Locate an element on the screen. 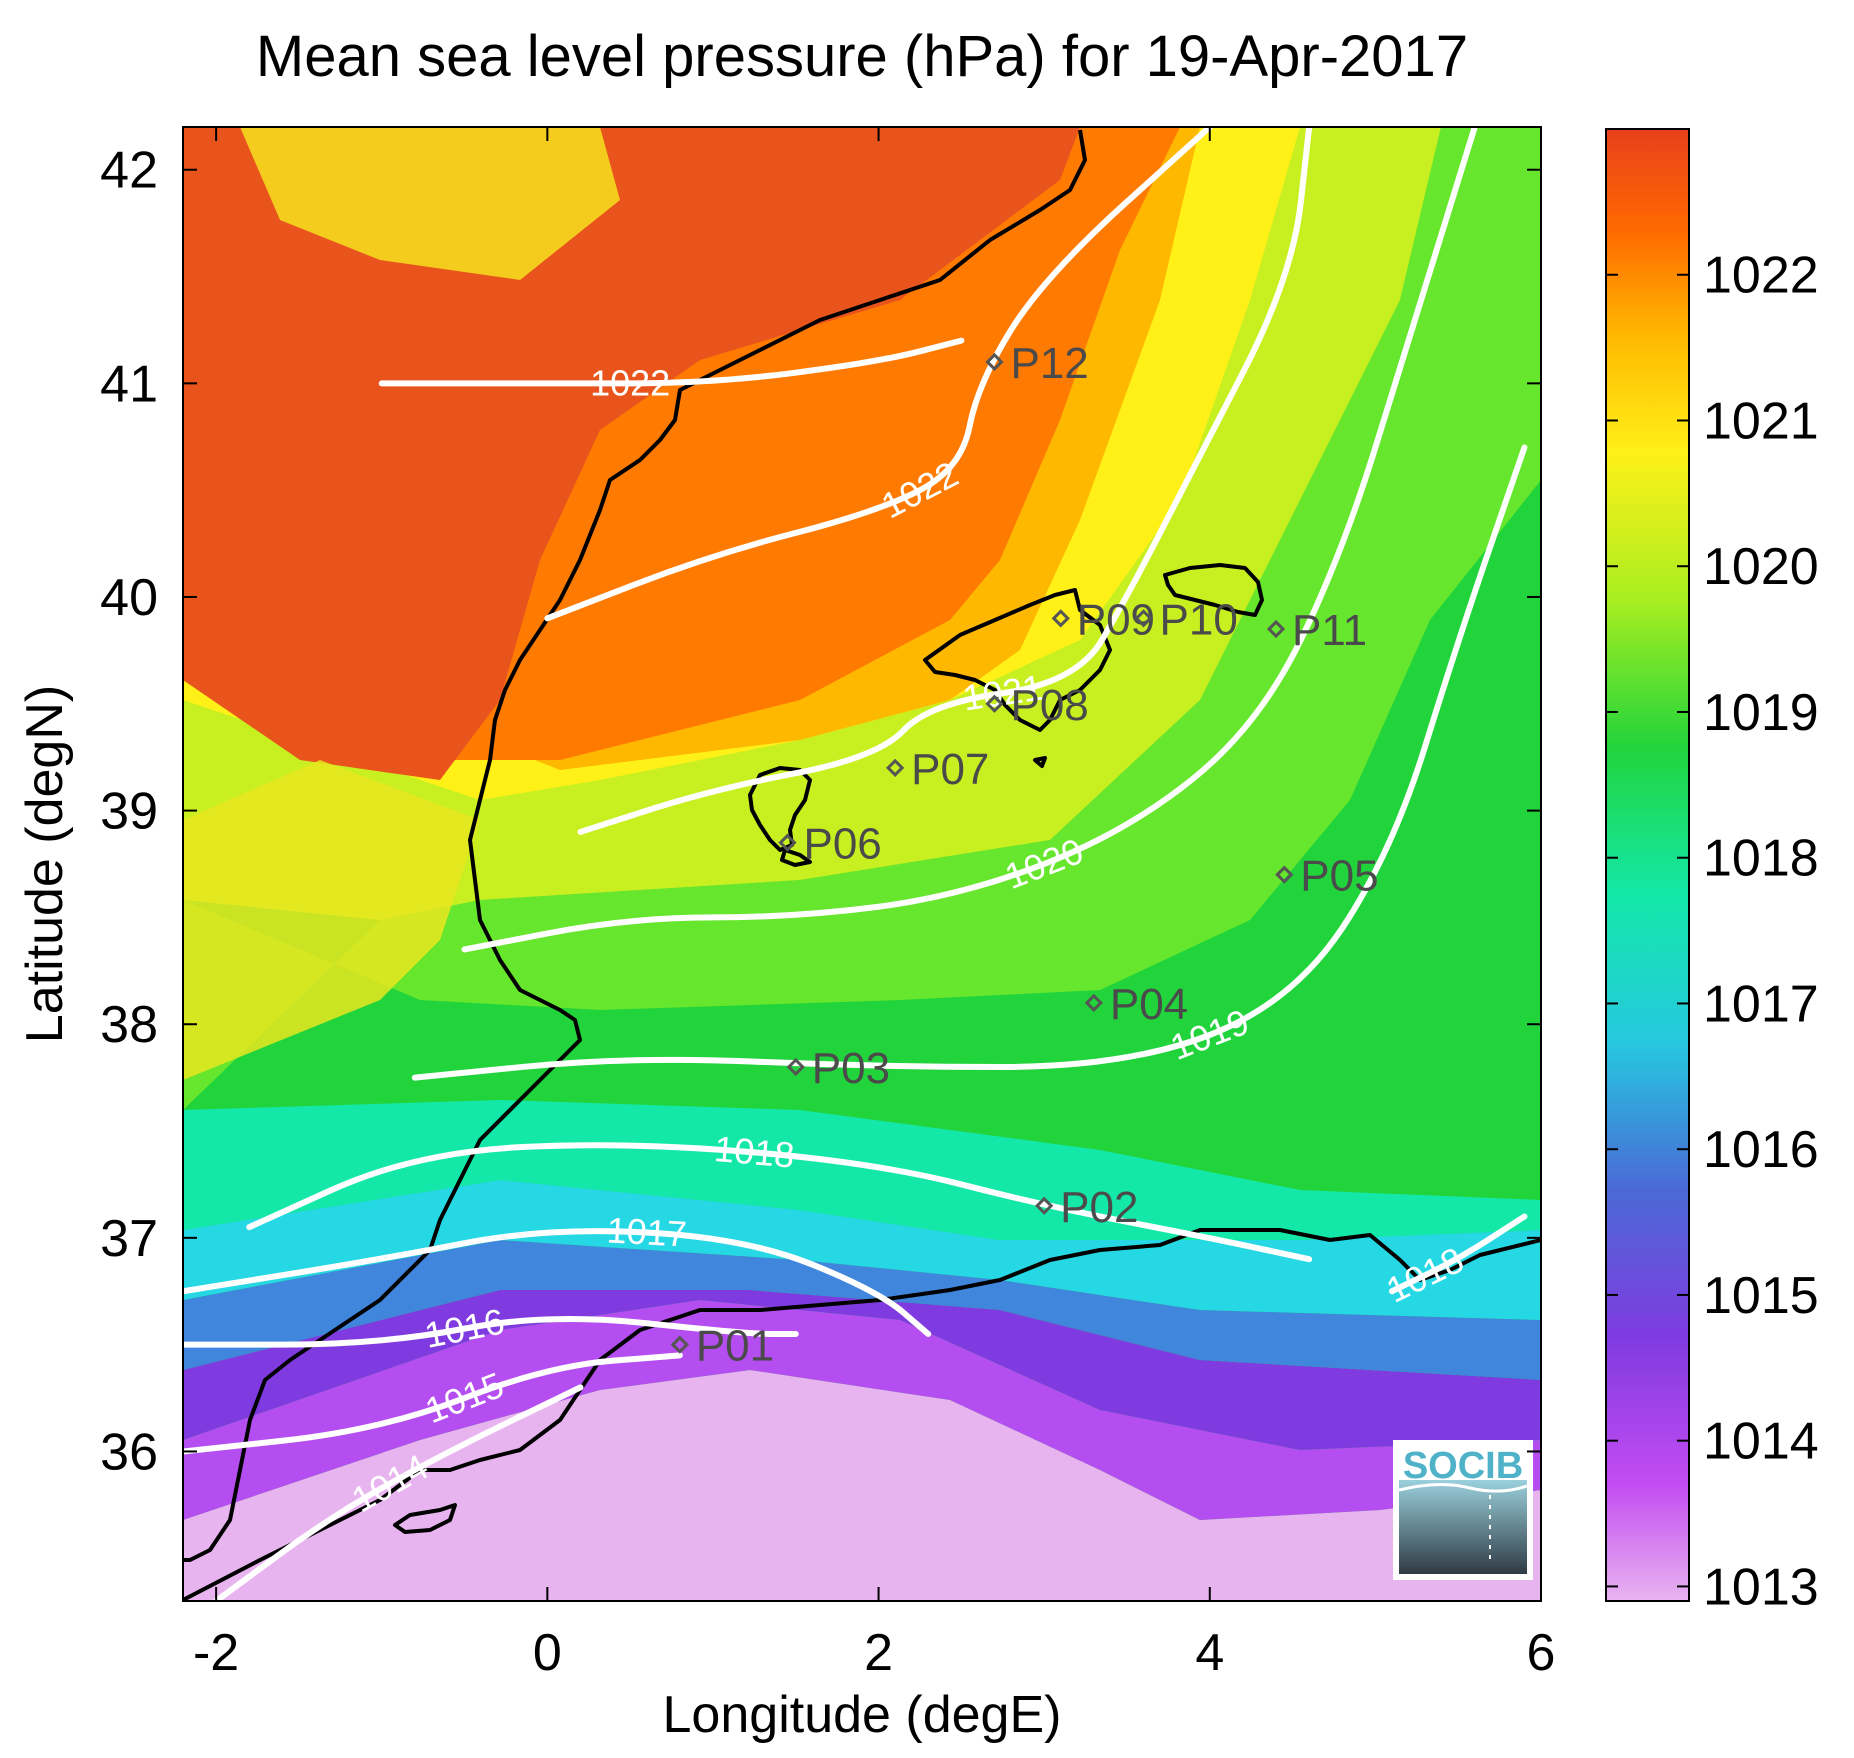 The image size is (1854, 1758). isobar-label-1017: 1017 is located at coordinates (647, 1231).